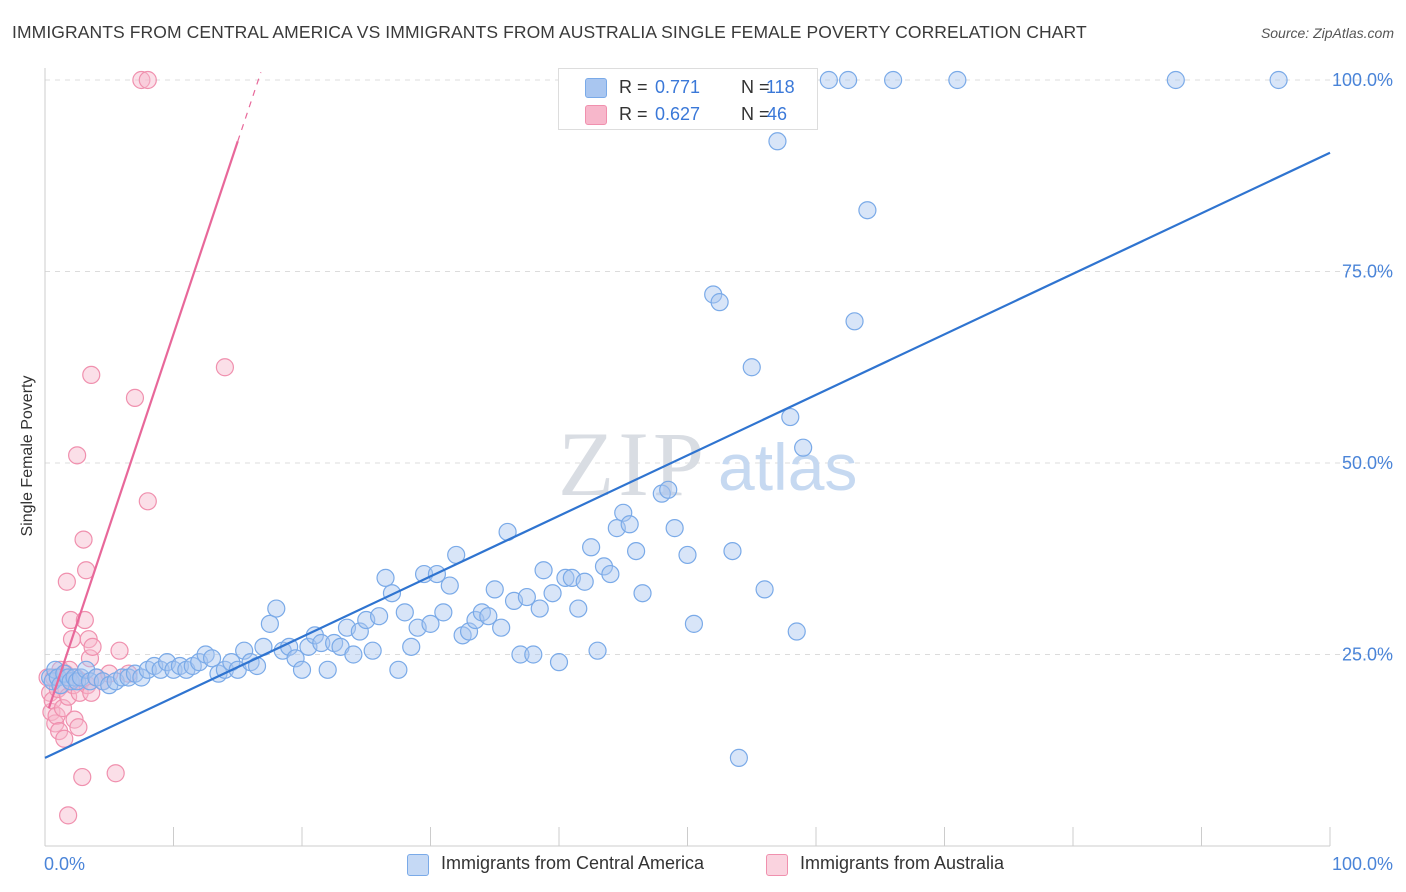 The width and height of the screenshot is (1406, 892). I want to click on legend-label-australia: Immigrants from Australia, so click(902, 863).